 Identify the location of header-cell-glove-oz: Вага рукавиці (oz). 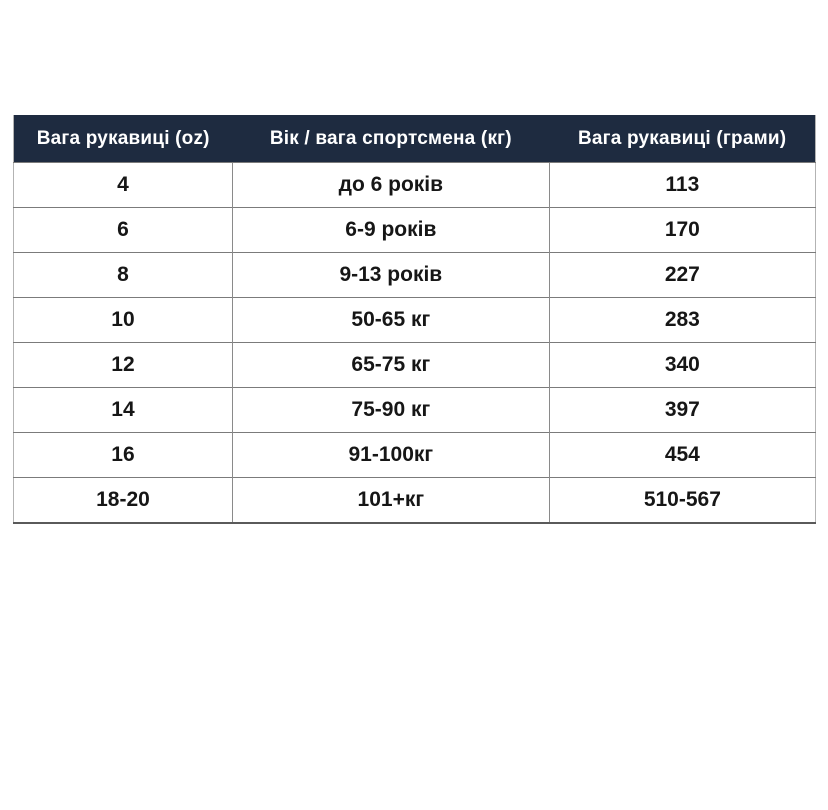
(123, 139).